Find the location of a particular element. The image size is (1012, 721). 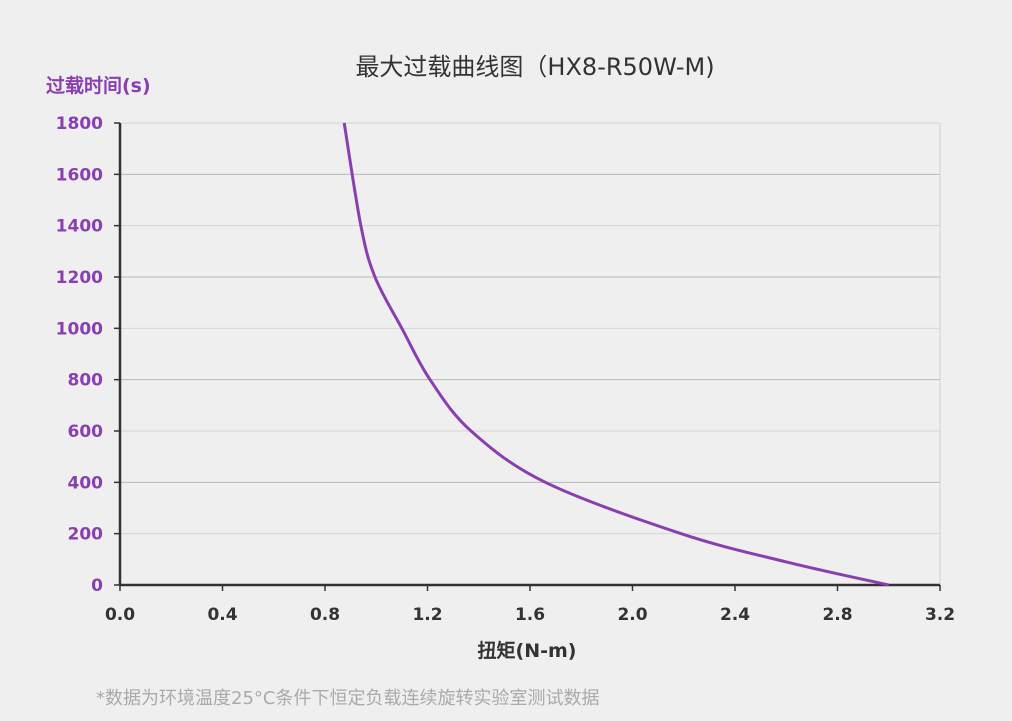

footnote: *数据为环境温度25°C条件下恒定负载连续旋转实验室测试数据 is located at coordinates (347, 698).